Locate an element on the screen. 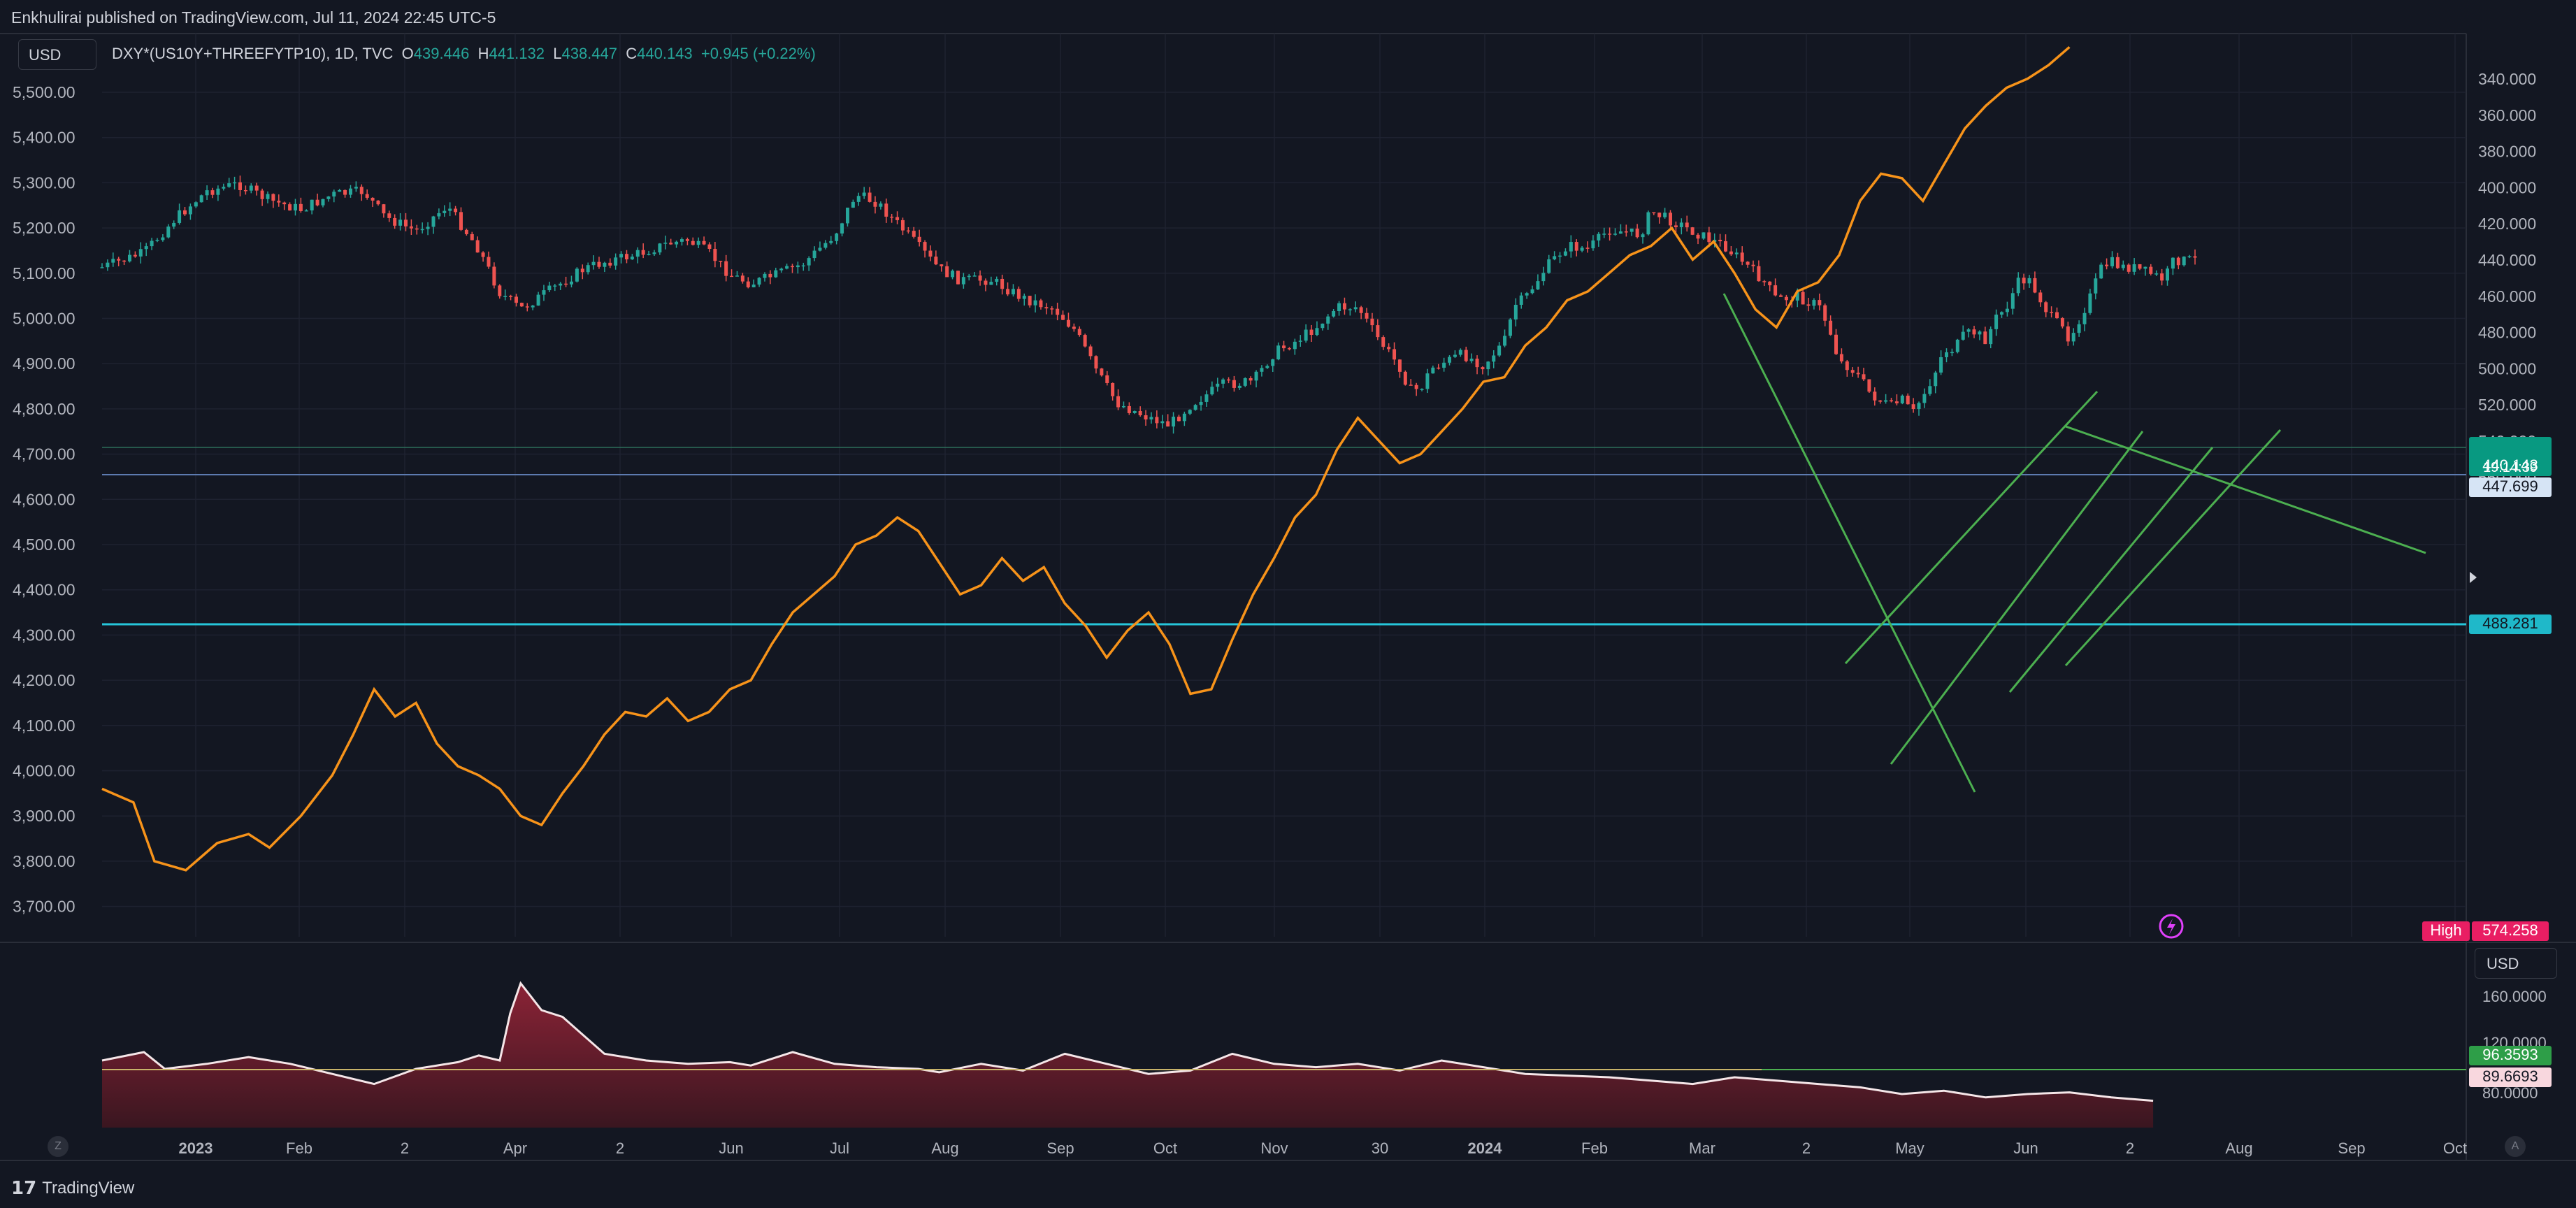  left-axis-tick: 3,800.00 is located at coordinates (44, 861).